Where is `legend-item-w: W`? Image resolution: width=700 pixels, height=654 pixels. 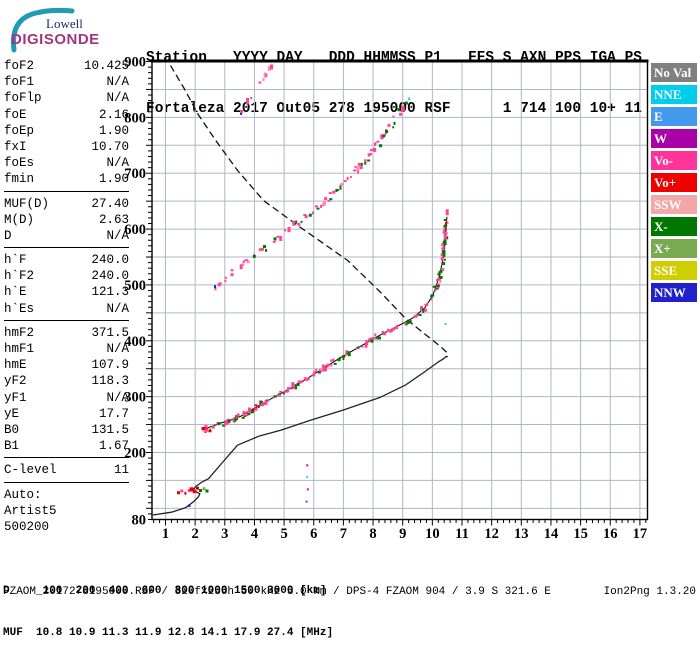 legend-item-w: W is located at coordinates (674, 138).